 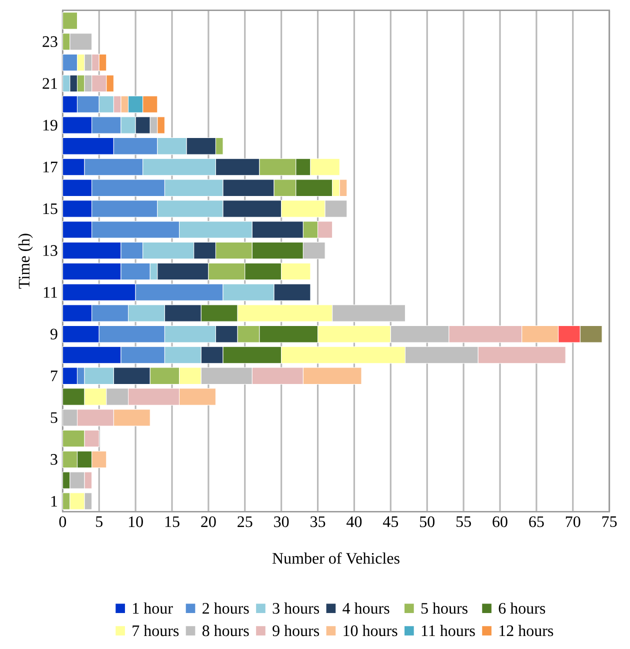 What do you see at coordinates (70, 21) in the screenshot?
I see `bar` at bounding box center [70, 21].